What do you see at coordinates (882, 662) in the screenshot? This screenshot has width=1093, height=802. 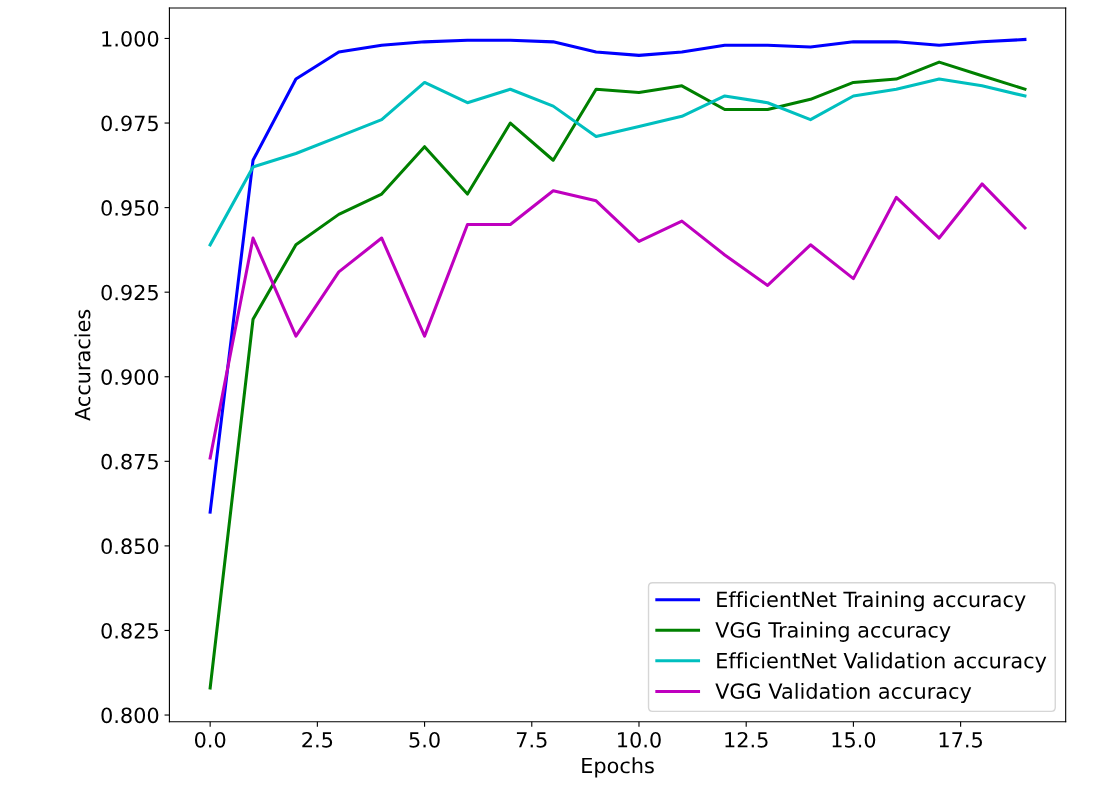 I see `legend-label: EfficientNet Validation accuracy` at bounding box center [882, 662].